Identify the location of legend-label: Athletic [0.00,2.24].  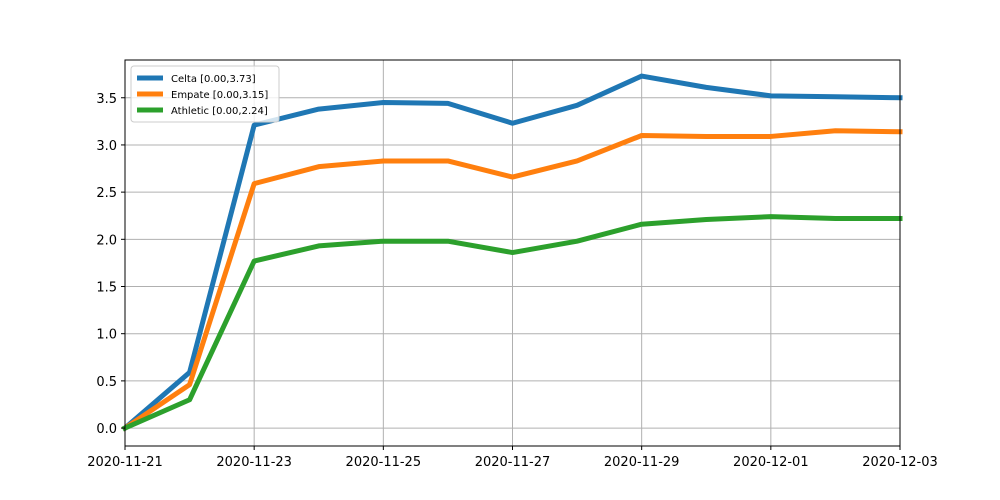
(219, 111).